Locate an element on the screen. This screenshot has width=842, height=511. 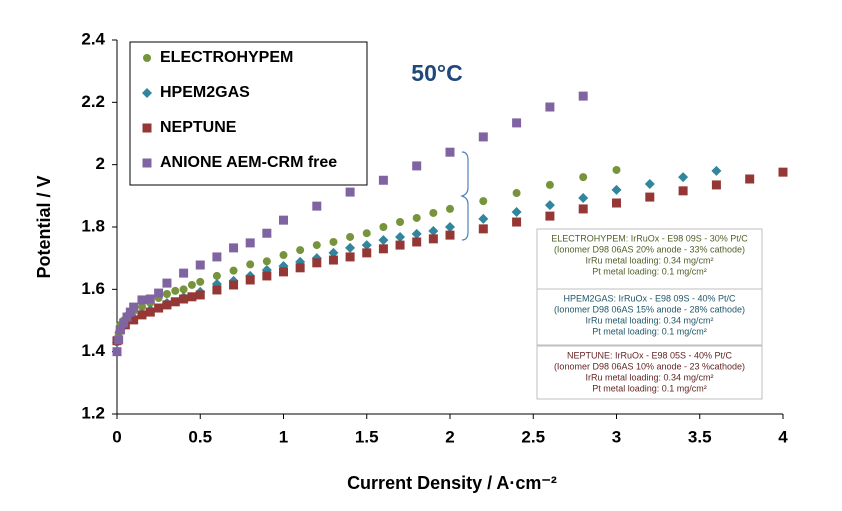
x-axis-label: Current Density / A·cm⁻² is located at coordinates (452, 483).